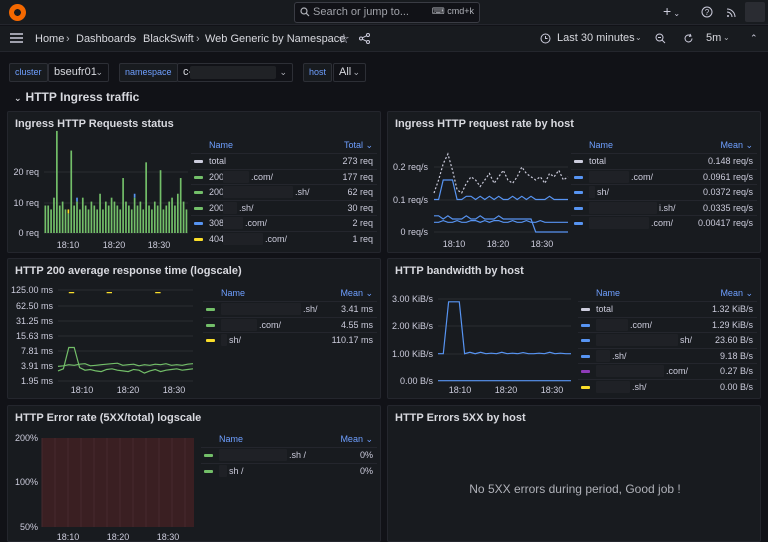  I want to click on row-header: ⌄ HTTP Ingress traffic, so click(76, 97).